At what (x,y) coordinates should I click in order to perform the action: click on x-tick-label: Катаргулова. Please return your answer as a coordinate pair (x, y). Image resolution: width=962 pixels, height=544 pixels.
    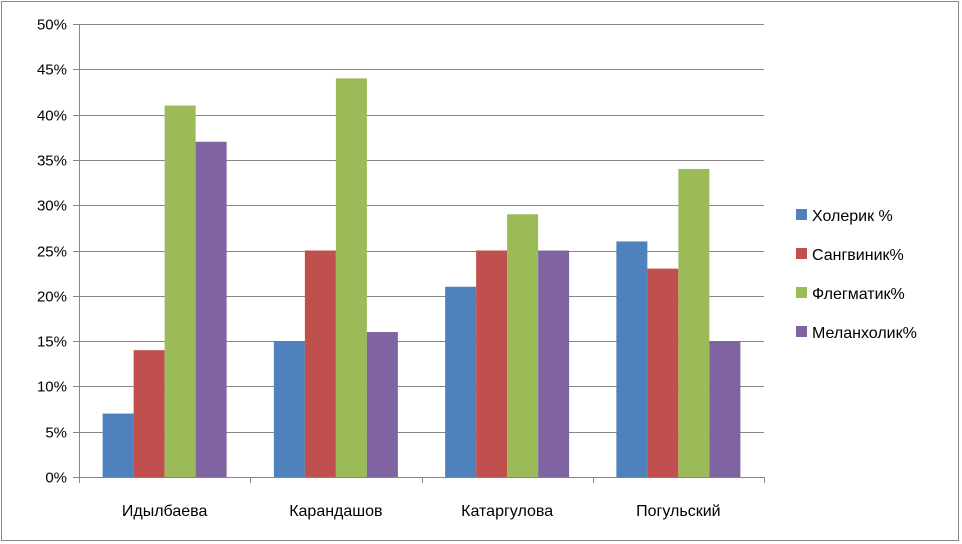
    Looking at the image, I should click on (507, 511).